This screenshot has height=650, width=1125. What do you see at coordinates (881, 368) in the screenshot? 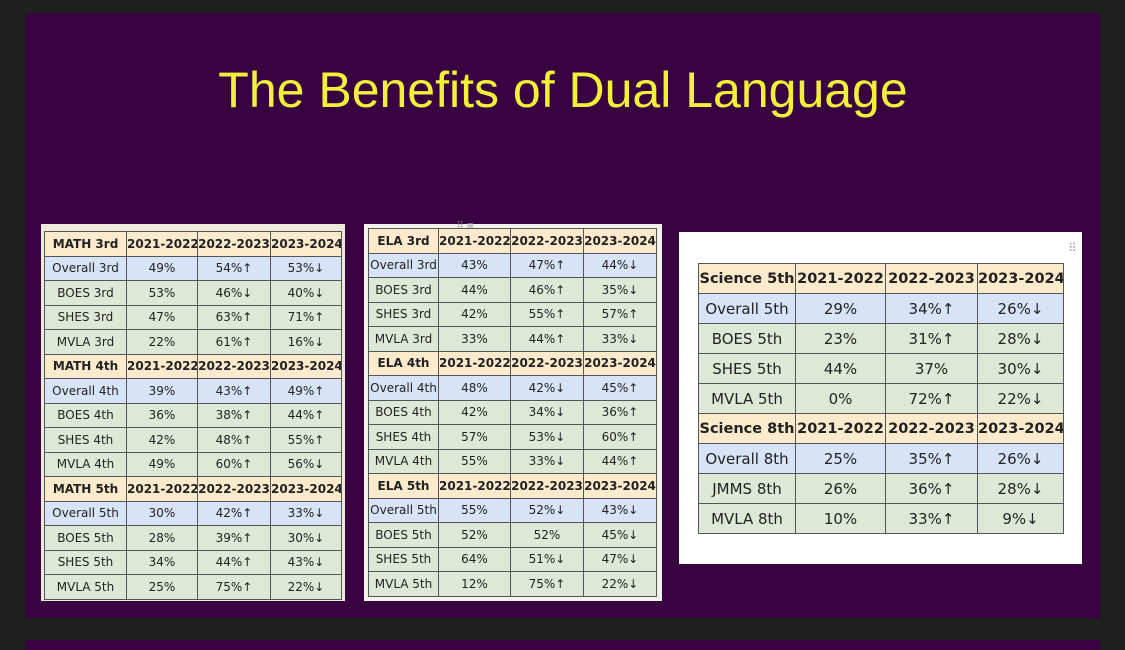
I see `table-row: SHES 5th 44% 37% 30%↓` at bounding box center [881, 368].